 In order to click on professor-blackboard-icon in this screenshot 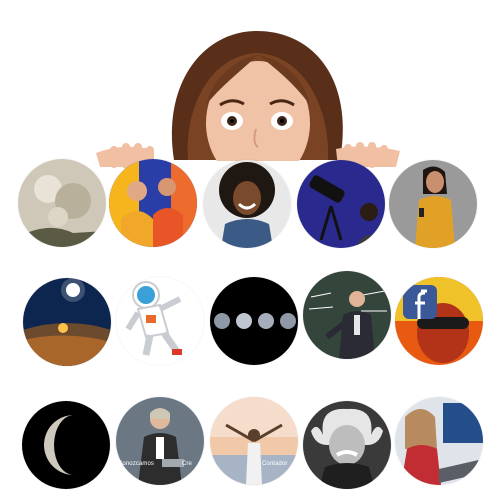, I will do `click(347, 315)`.